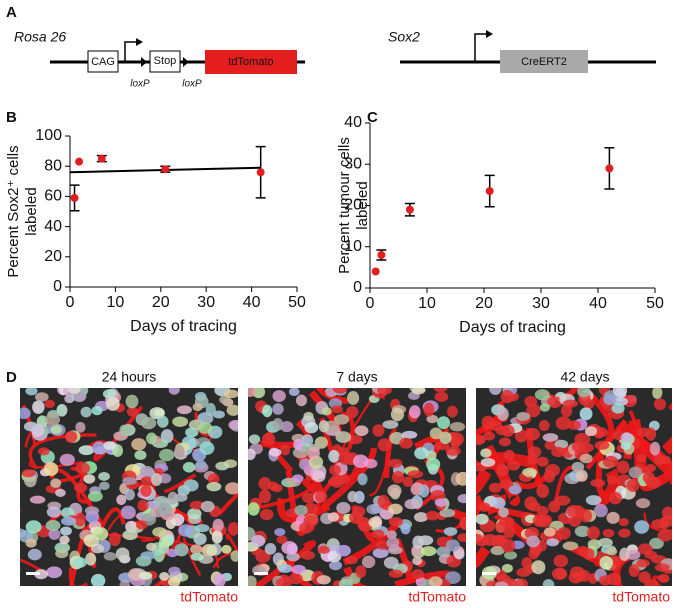 The height and width of the screenshot is (608, 674). Describe the element at coordinates (11, 117) in the screenshot. I see `panel-label: B` at that location.